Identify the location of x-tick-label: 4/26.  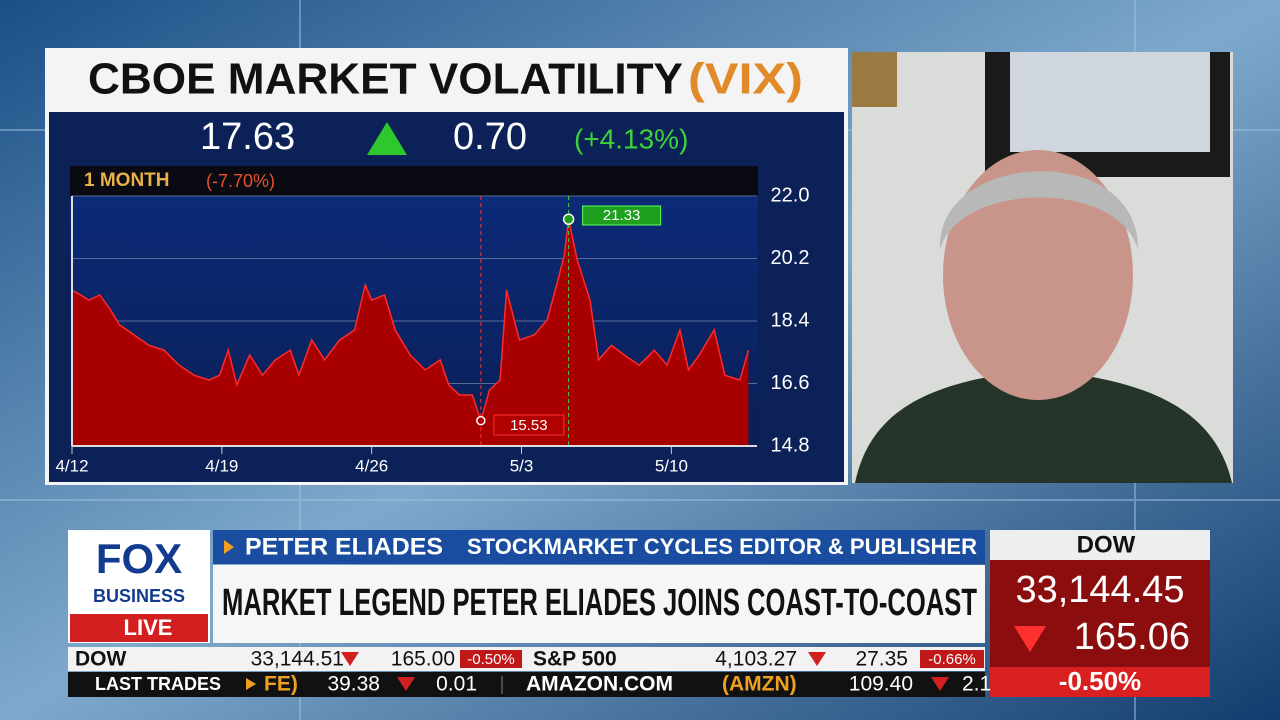
(371, 465).